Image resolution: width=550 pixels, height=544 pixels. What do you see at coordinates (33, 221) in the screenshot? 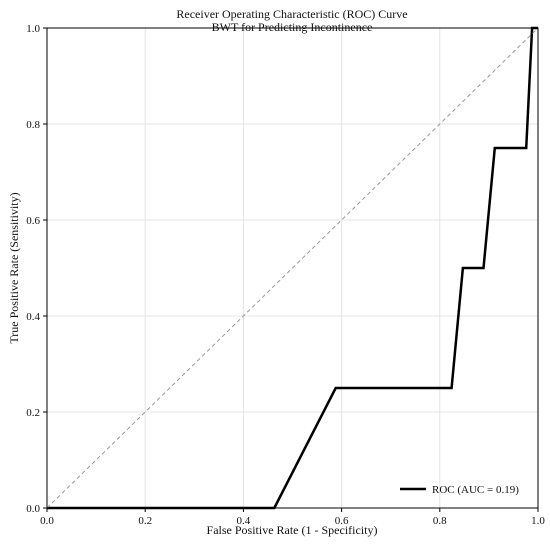
I see `y-tick-label: 0.6` at bounding box center [33, 221].